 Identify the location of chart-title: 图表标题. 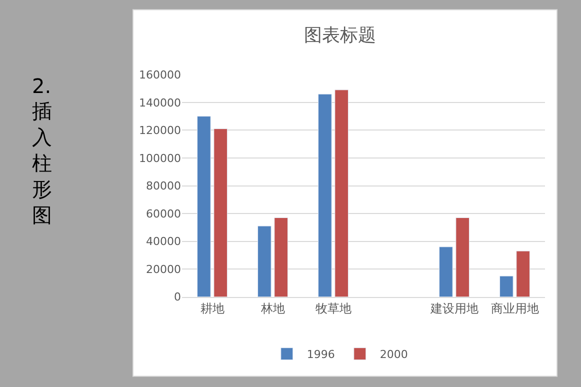
(340, 35).